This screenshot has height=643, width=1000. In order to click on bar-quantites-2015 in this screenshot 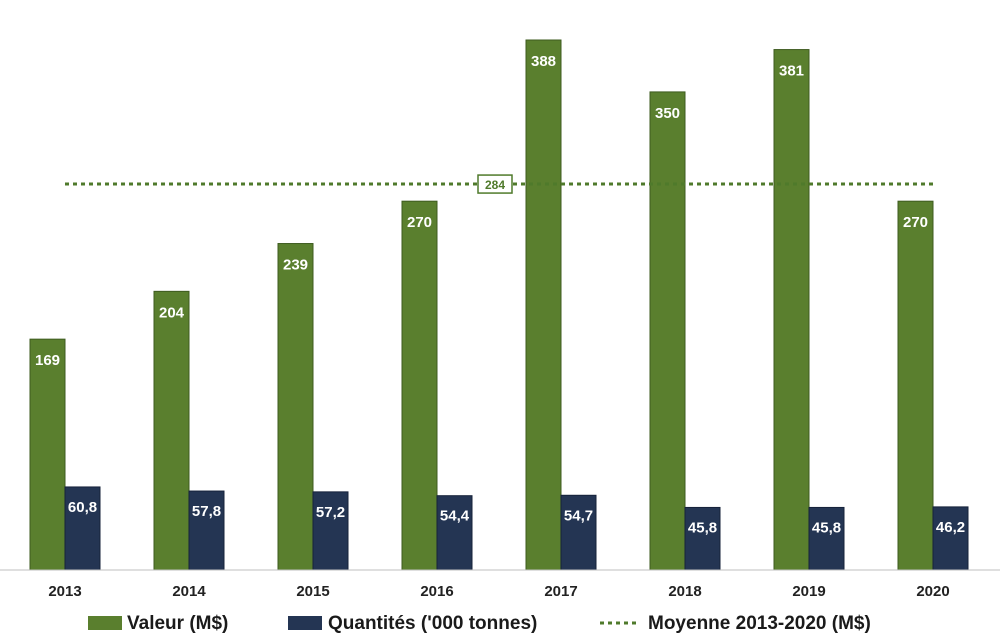, I will do `click(330, 531)`.